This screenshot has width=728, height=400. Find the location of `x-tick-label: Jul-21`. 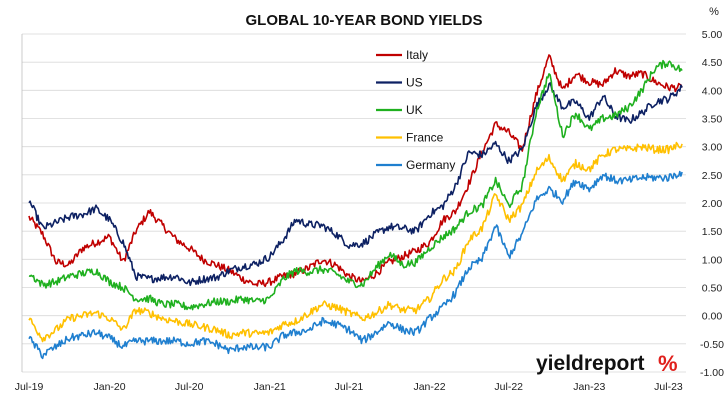

x-tick-label: Jul-21 is located at coordinates (349, 387).